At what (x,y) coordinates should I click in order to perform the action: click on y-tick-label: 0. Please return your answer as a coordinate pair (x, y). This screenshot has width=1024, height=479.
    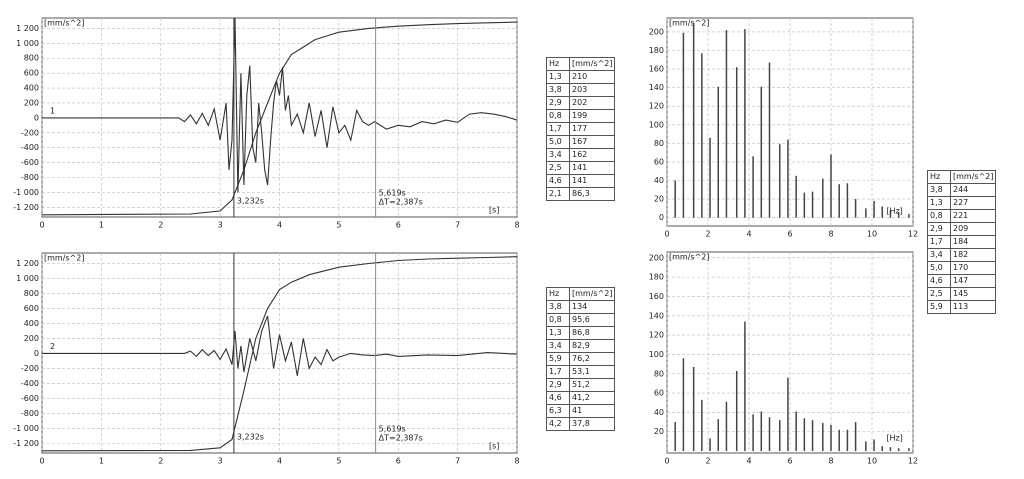
    Looking at the image, I should click on (36, 353).